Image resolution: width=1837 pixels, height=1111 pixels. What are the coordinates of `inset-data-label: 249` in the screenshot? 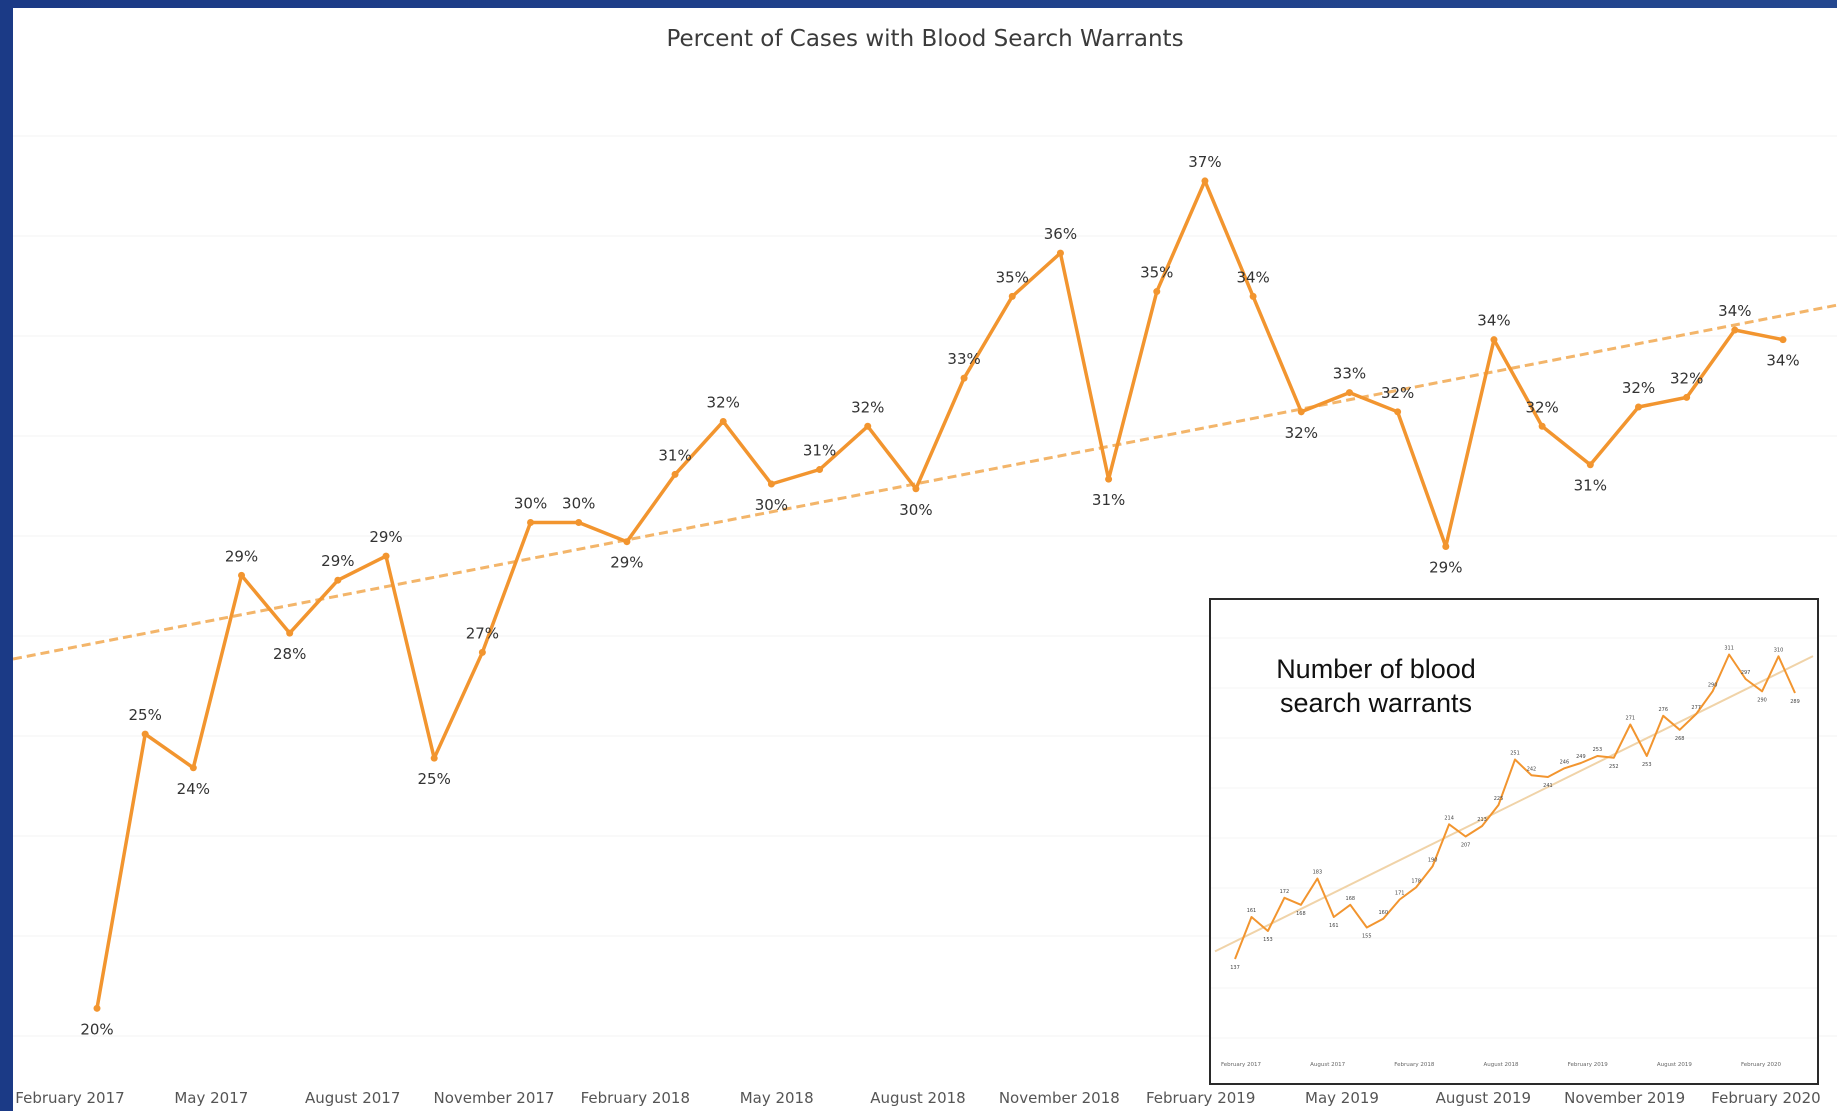 It's located at (1581, 757).